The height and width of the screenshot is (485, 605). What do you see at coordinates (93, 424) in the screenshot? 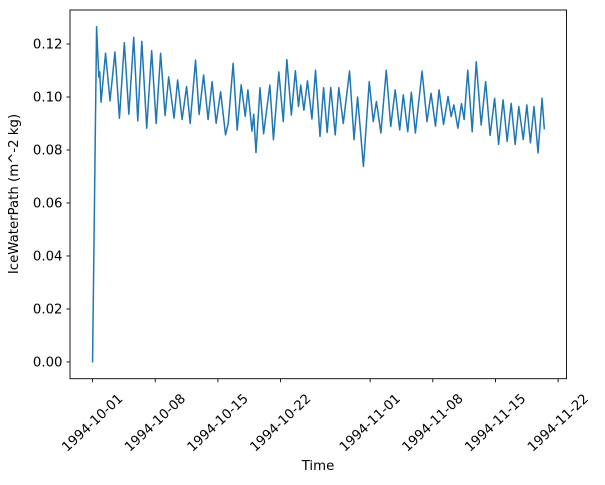
I see `x-tick-label: 1994-10-01` at bounding box center [93, 424].